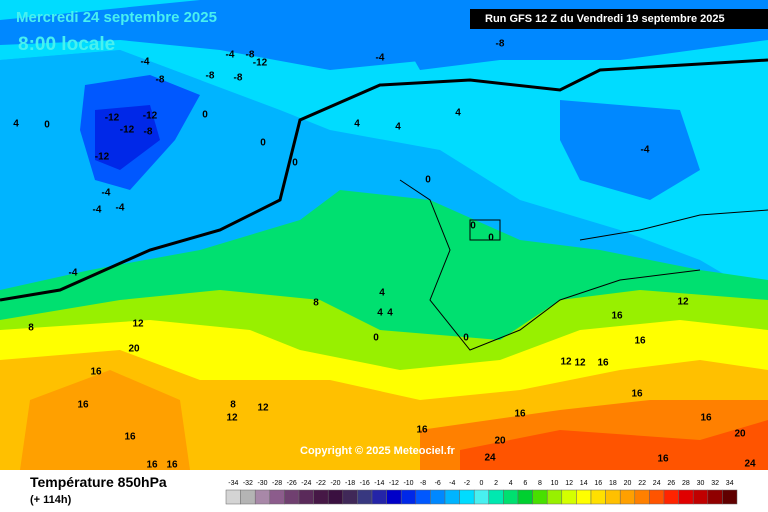  I want to click on legend-label: -10, so click(408, 483).